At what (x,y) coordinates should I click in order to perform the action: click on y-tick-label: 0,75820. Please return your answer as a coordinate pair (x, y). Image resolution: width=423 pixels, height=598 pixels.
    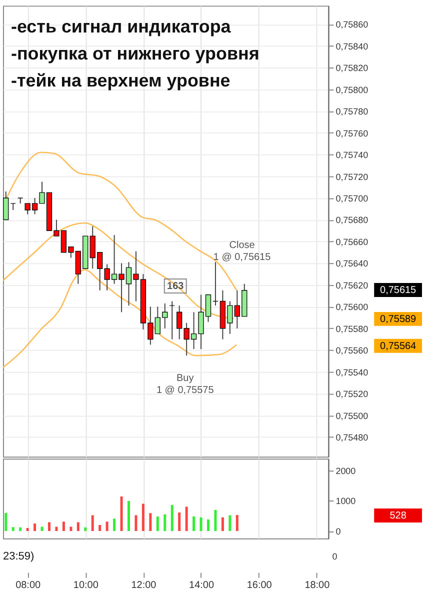
    Looking at the image, I should click on (352, 68).